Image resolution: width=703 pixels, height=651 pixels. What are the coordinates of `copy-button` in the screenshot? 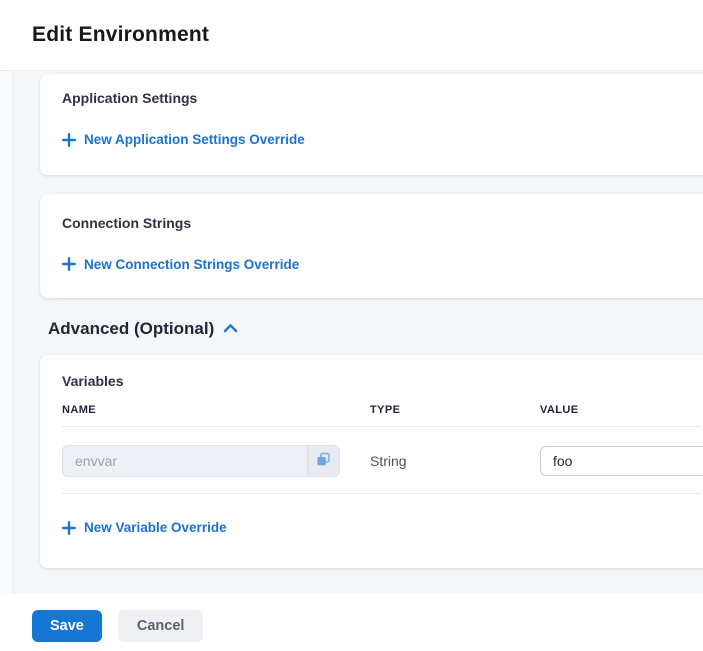 It's located at (323, 461).